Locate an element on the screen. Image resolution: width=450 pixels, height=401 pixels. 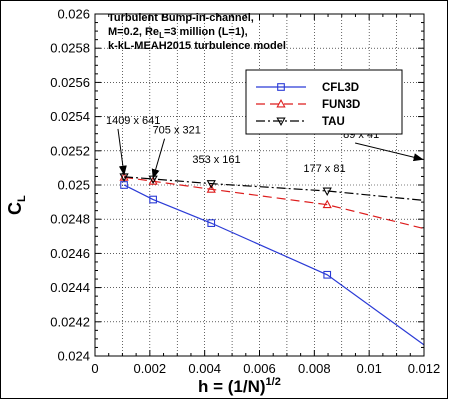
y-tick-label: 0.025 is located at coordinates (73, 185).